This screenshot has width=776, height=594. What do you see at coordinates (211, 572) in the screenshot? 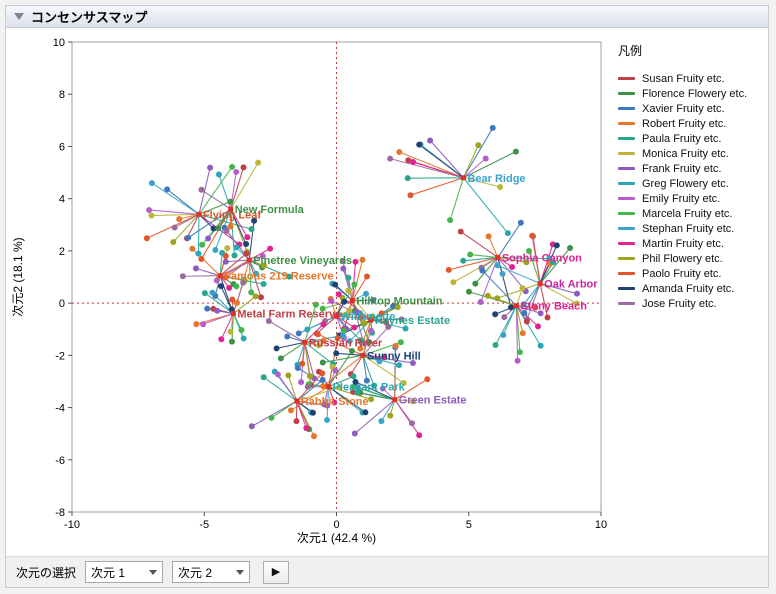
I see `dimension2-dropdown: 次元 2` at bounding box center [211, 572].